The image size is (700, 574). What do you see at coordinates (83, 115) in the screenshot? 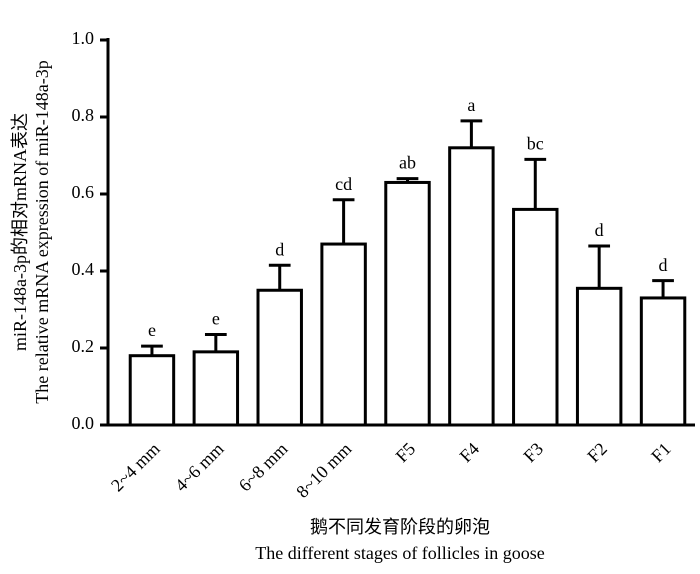
I see `y-tick-label: 0.8` at bounding box center [83, 115].